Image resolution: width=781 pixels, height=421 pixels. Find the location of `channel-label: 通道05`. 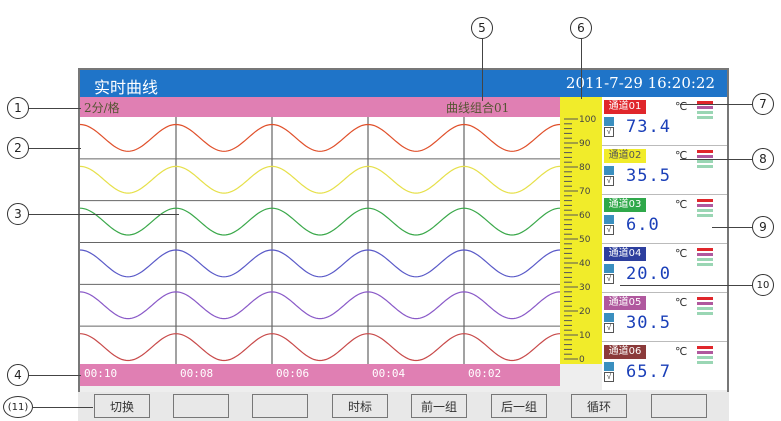

channel-label: 通道05 is located at coordinates (625, 303).